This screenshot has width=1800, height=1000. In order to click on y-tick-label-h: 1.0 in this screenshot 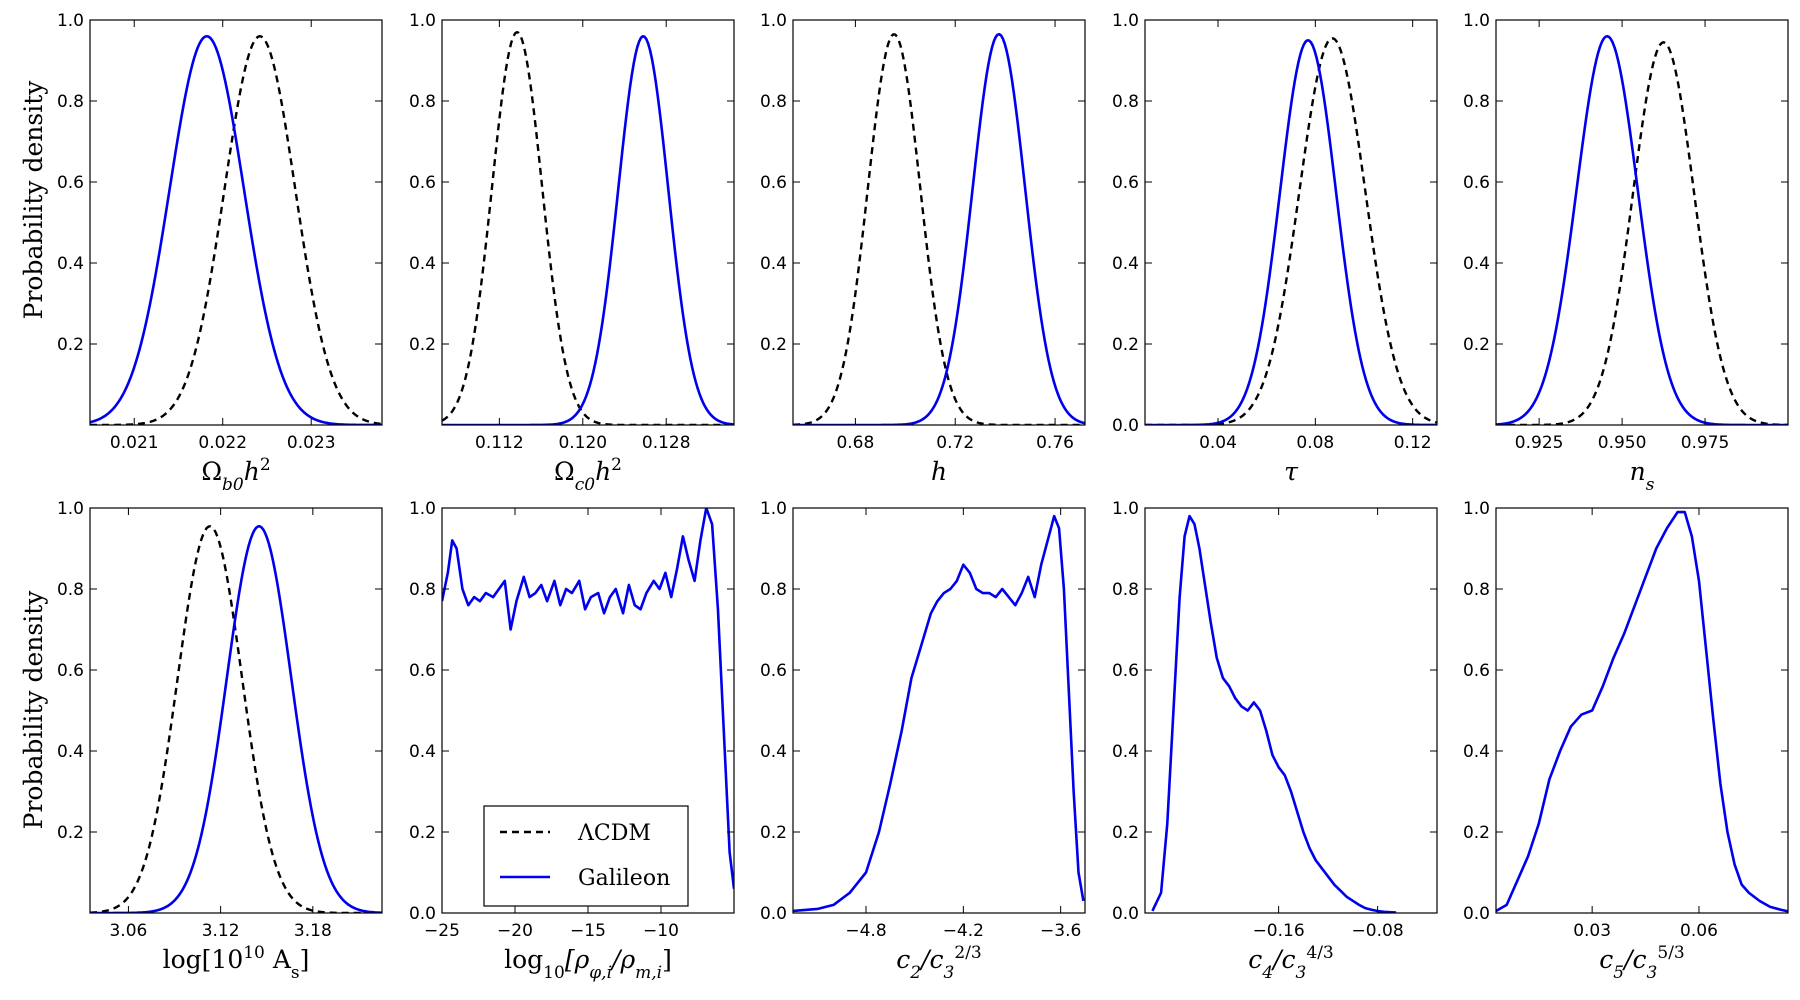, I will do `click(773, 21)`.